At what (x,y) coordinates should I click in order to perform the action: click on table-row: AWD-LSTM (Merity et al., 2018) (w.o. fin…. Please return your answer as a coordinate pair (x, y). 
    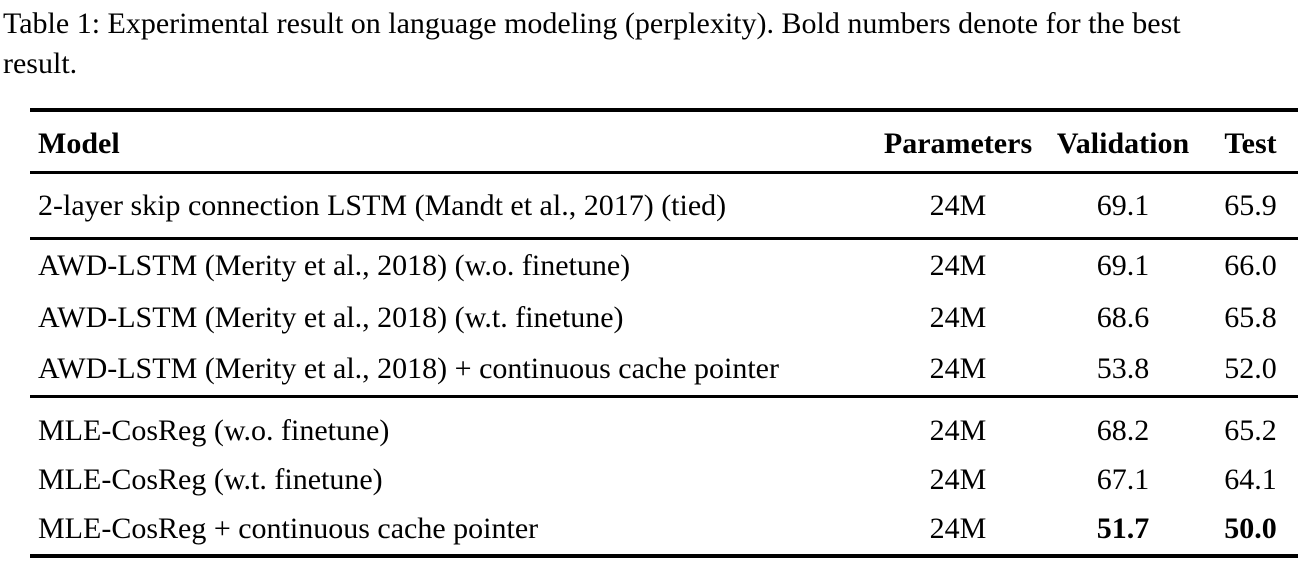
    Looking at the image, I should click on (664, 266).